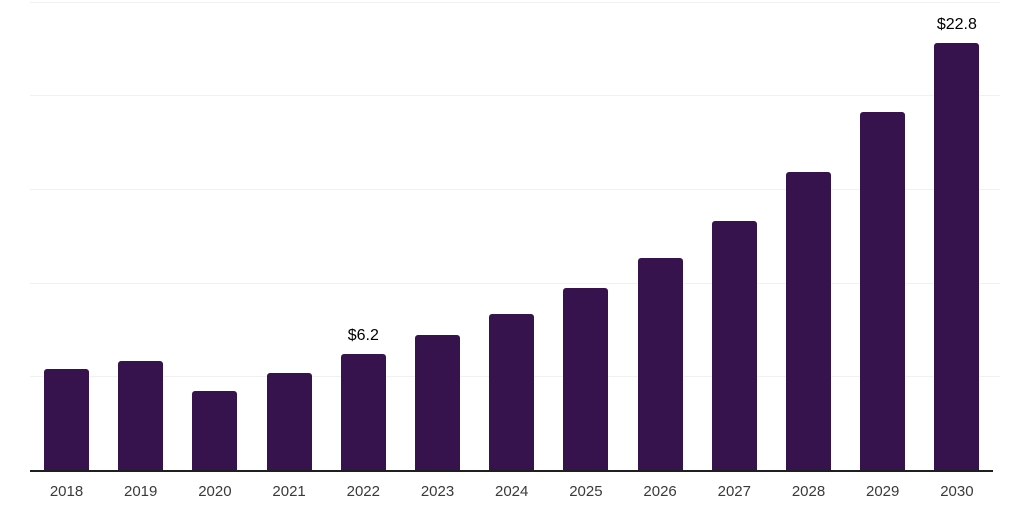  What do you see at coordinates (883, 491) in the screenshot?
I see `x-tick-2029: 2029` at bounding box center [883, 491].